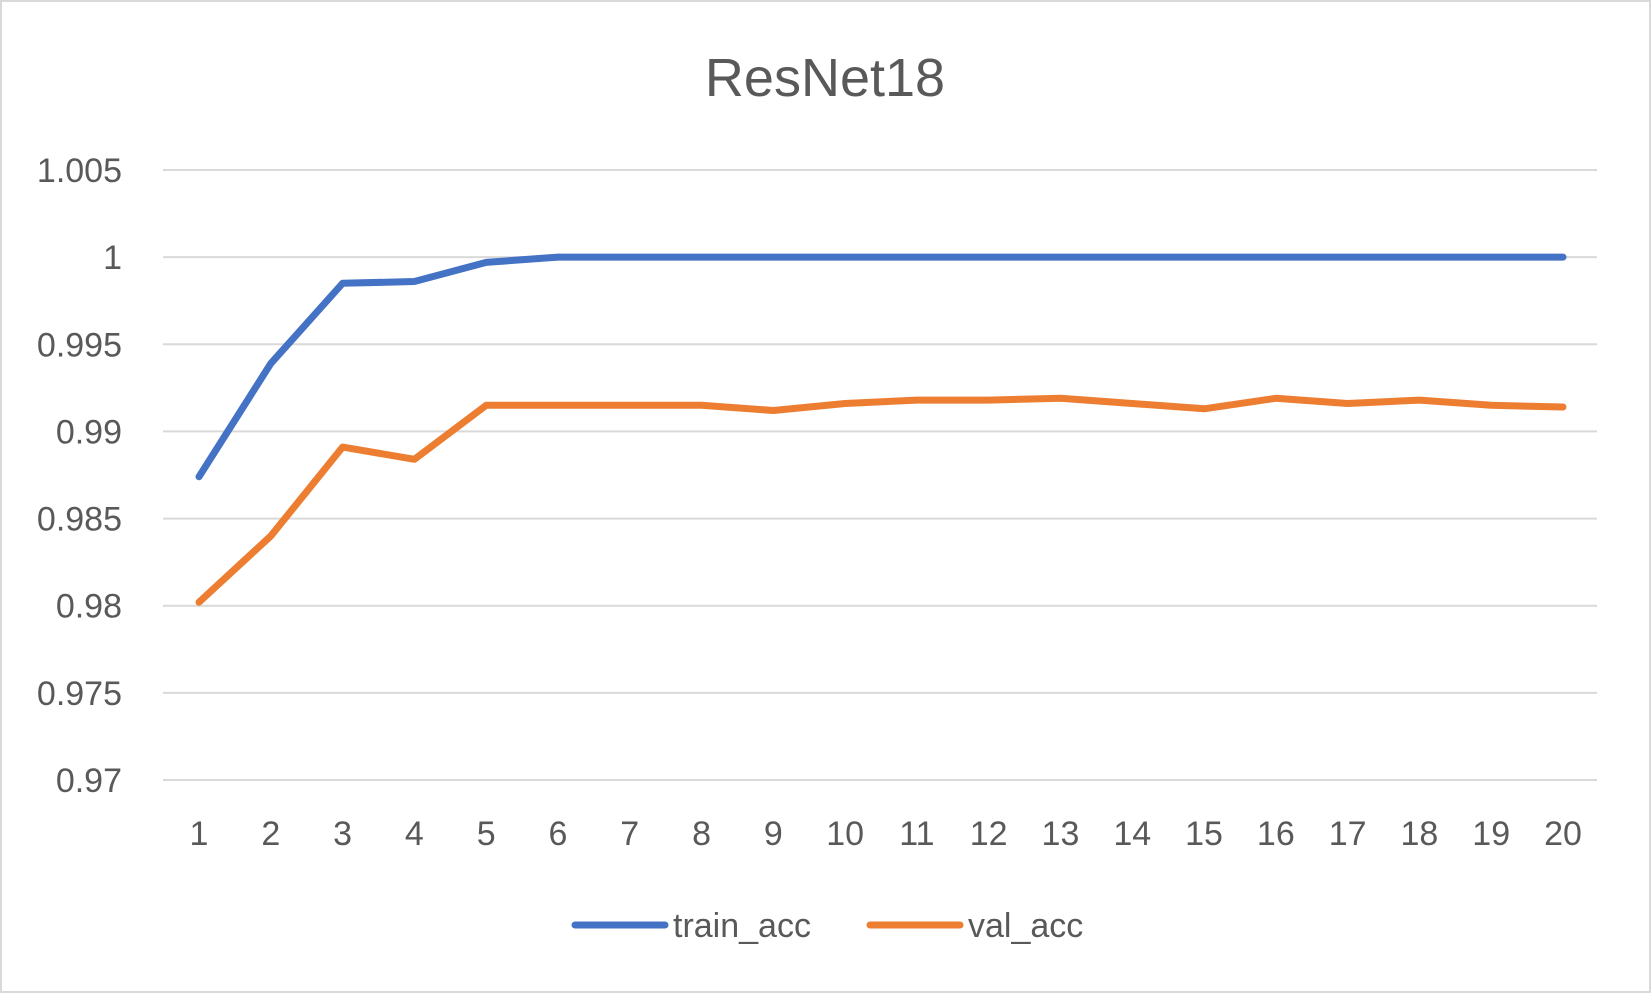 This screenshot has width=1651, height=998. What do you see at coordinates (342, 834) in the screenshot?
I see `x-tick-label: 3` at bounding box center [342, 834].